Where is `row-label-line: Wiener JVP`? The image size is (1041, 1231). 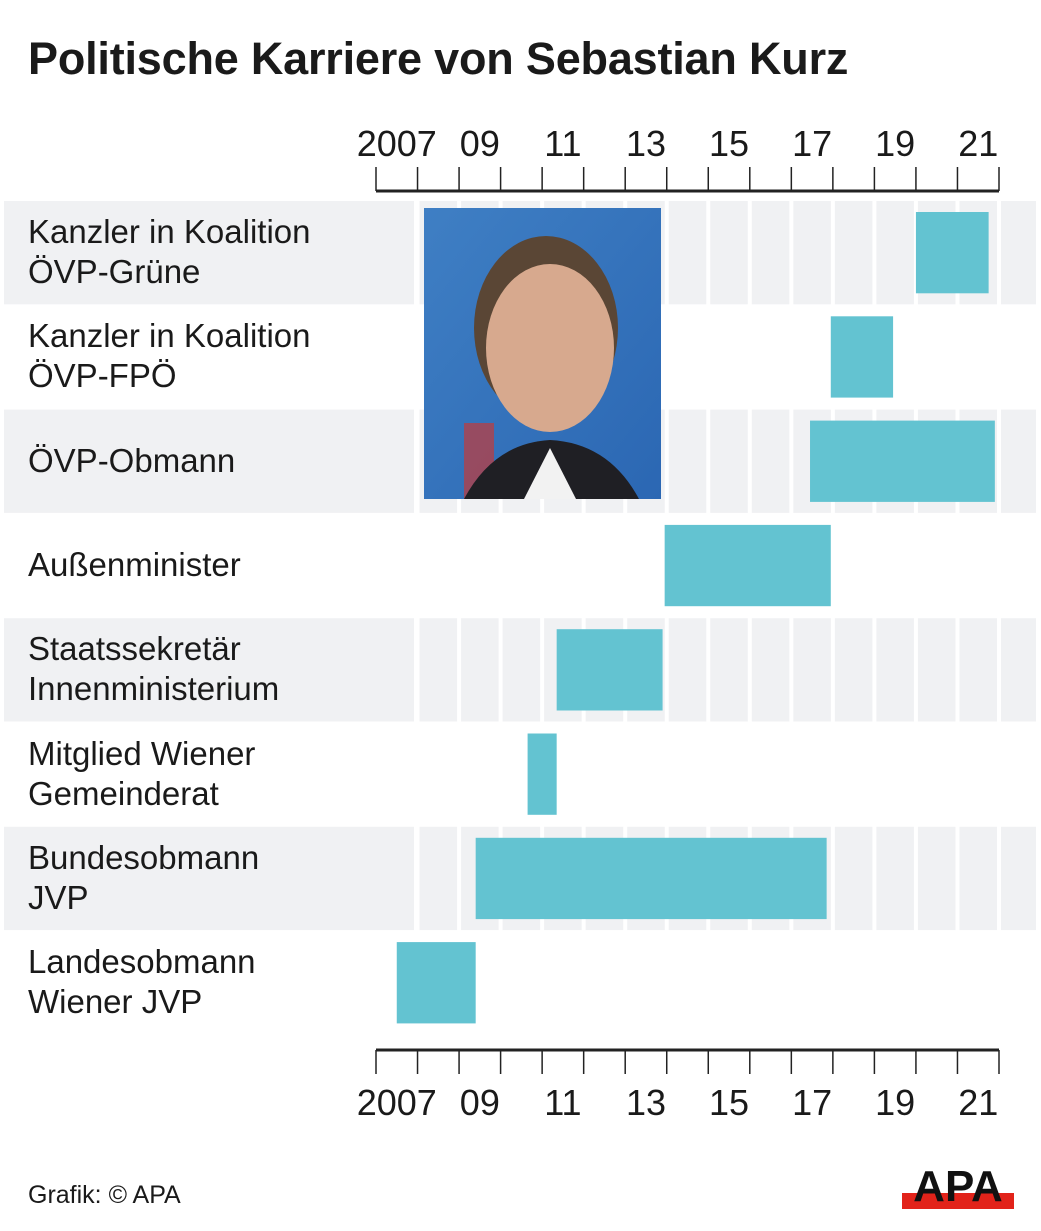
row-label-line: Wiener JVP is located at coordinates (115, 1002).